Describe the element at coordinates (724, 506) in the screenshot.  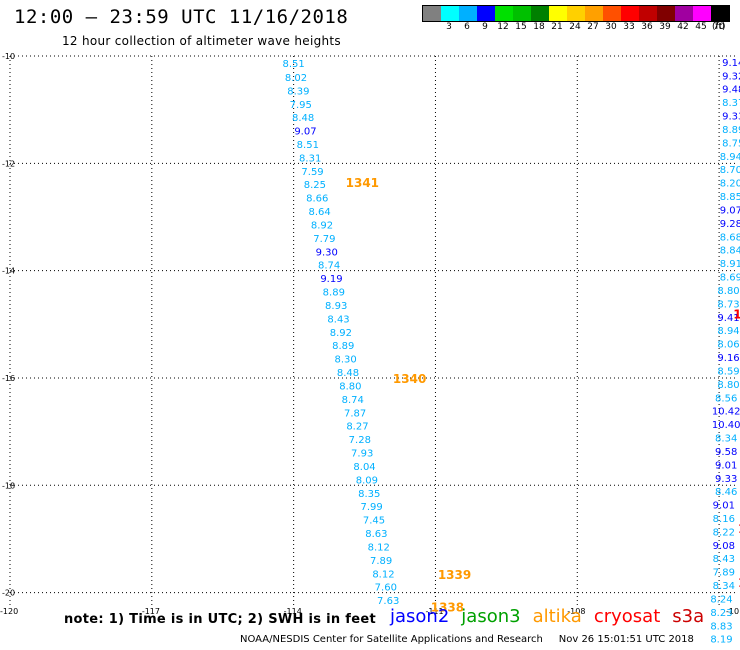
I see `wave-height-label: 9.01` at that location.